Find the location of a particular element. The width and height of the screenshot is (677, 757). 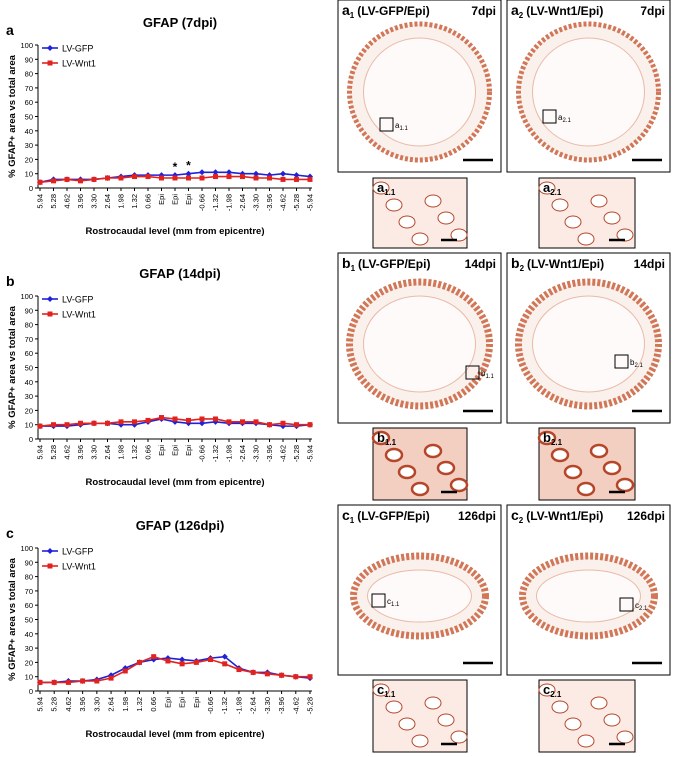

x-tick-label: -0.66 is located at coordinates (202, 453).